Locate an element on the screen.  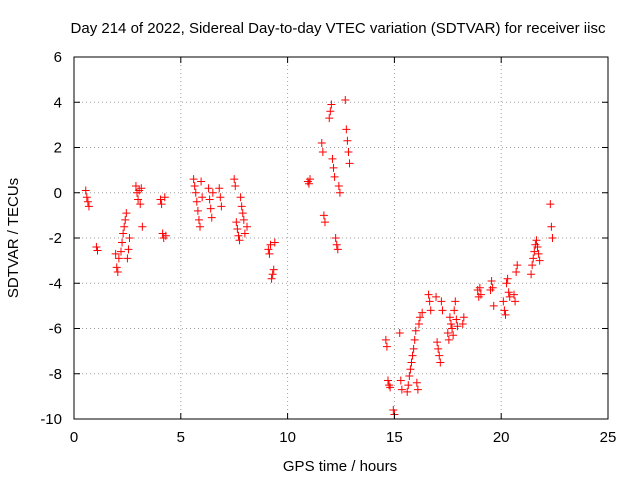
y-tick-label: 2 is located at coordinates (58, 148).